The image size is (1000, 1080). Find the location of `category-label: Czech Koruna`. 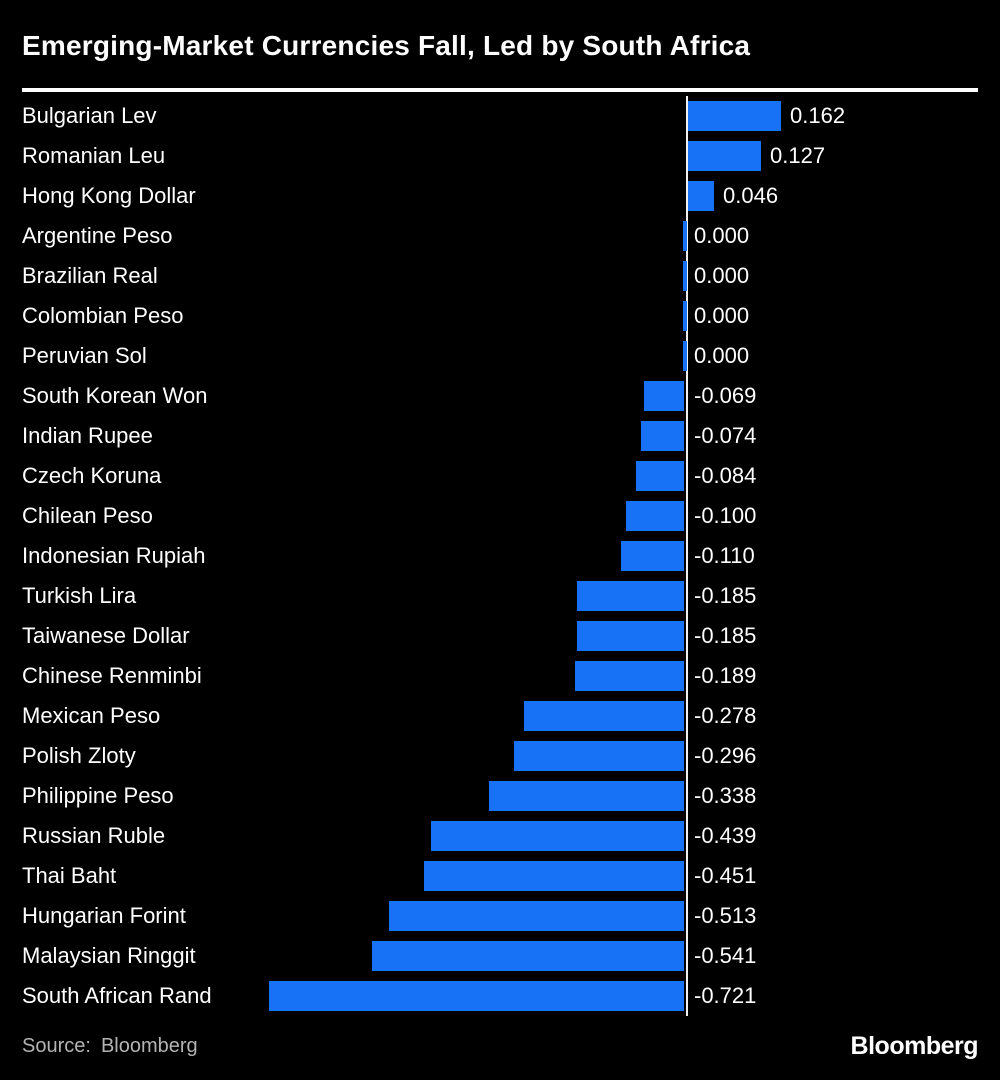

category-label: Czech Koruna is located at coordinates (92, 476).